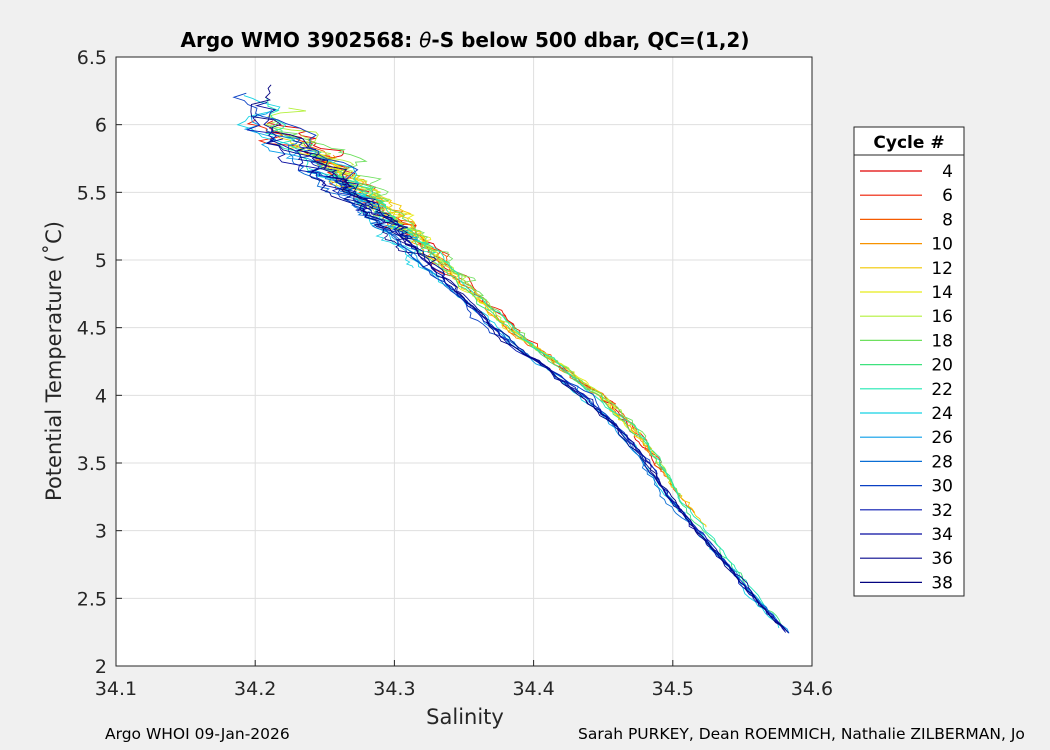 Image resolution: width=1050 pixels, height=750 pixels. I want to click on y-tick-label: 5, so click(101, 261).